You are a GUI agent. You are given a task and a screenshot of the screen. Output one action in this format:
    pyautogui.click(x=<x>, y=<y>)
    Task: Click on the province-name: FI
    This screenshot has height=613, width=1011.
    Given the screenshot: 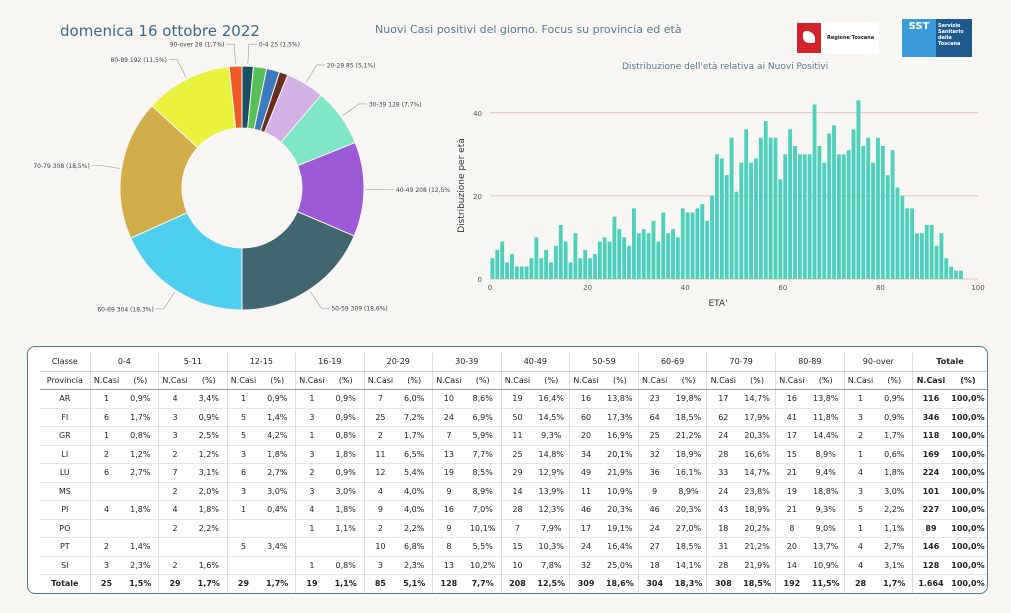 What is the action you would take?
    pyautogui.click(x=65, y=417)
    